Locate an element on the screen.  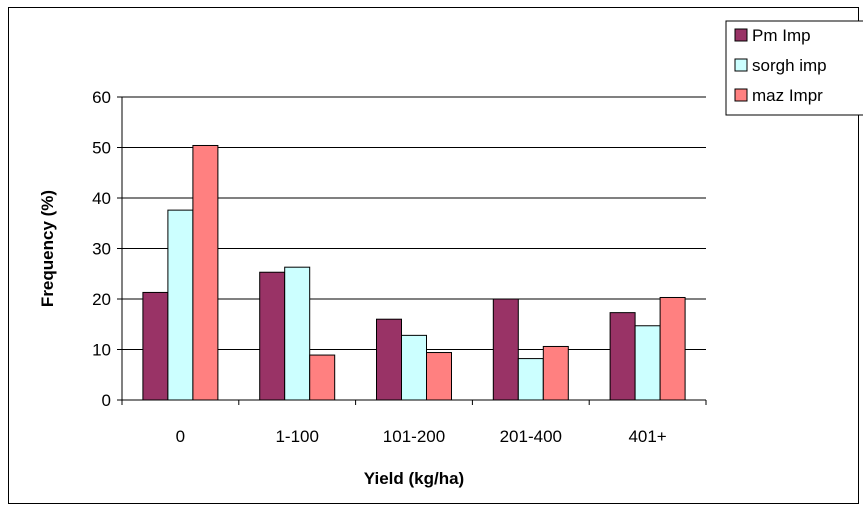
legend-label: sorgh imp is located at coordinates (789, 65).